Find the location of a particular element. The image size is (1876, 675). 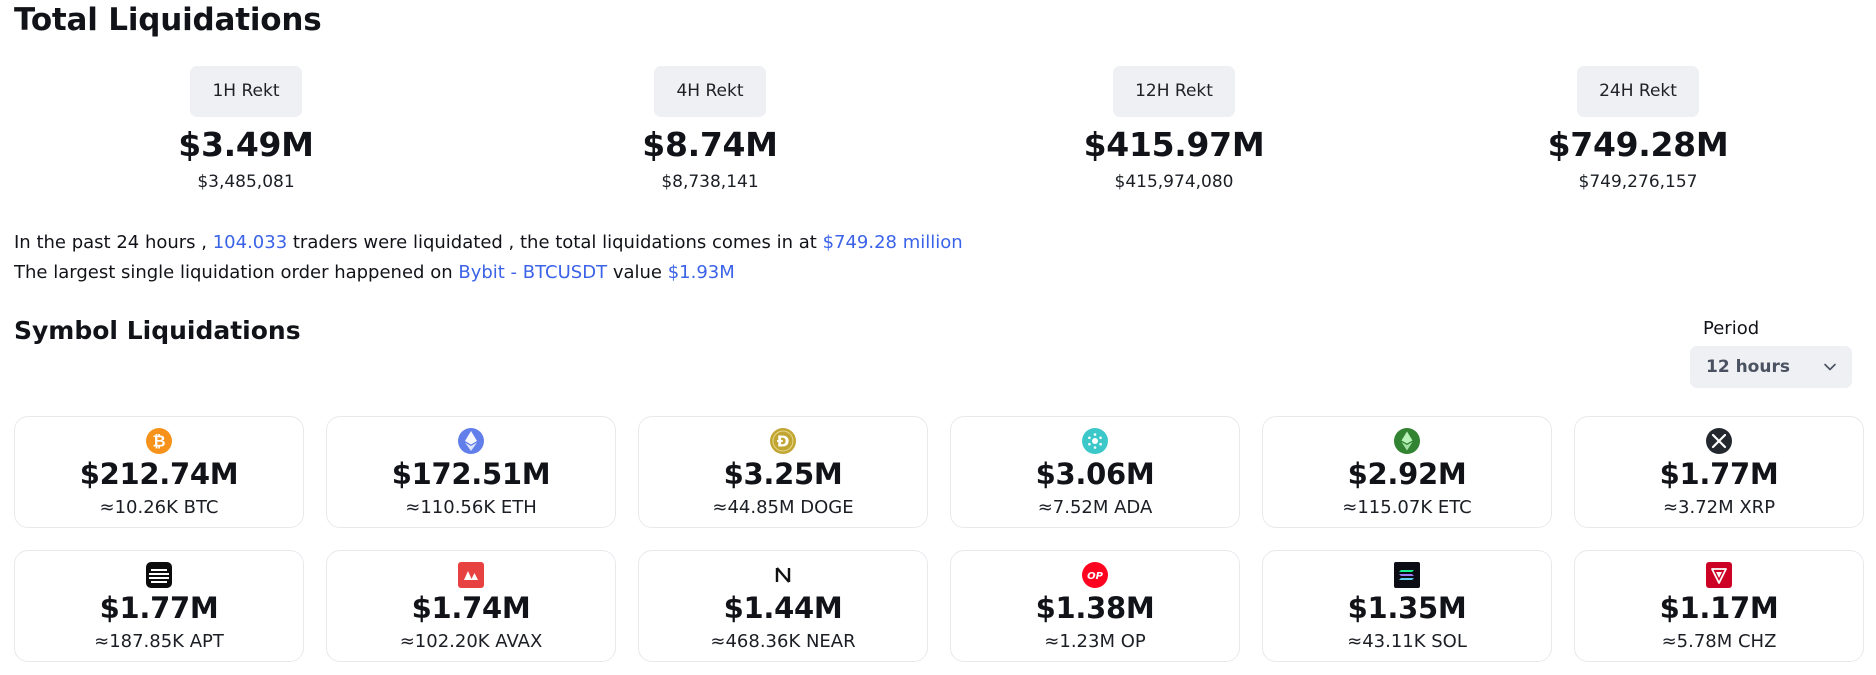

svg-text: Ð is located at coordinates (783, 442).